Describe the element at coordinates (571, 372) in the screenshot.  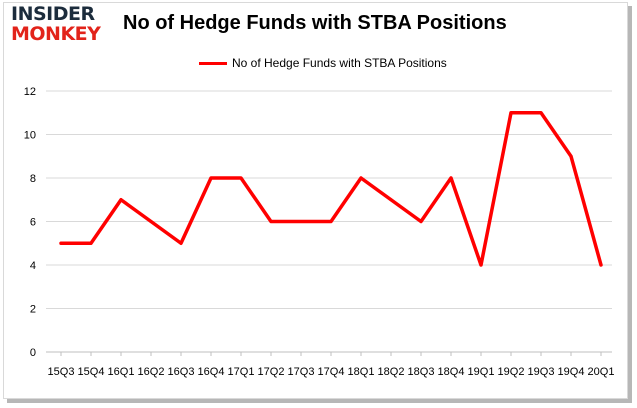
I see `x-tick-label-19Q4: 19Q4` at that location.